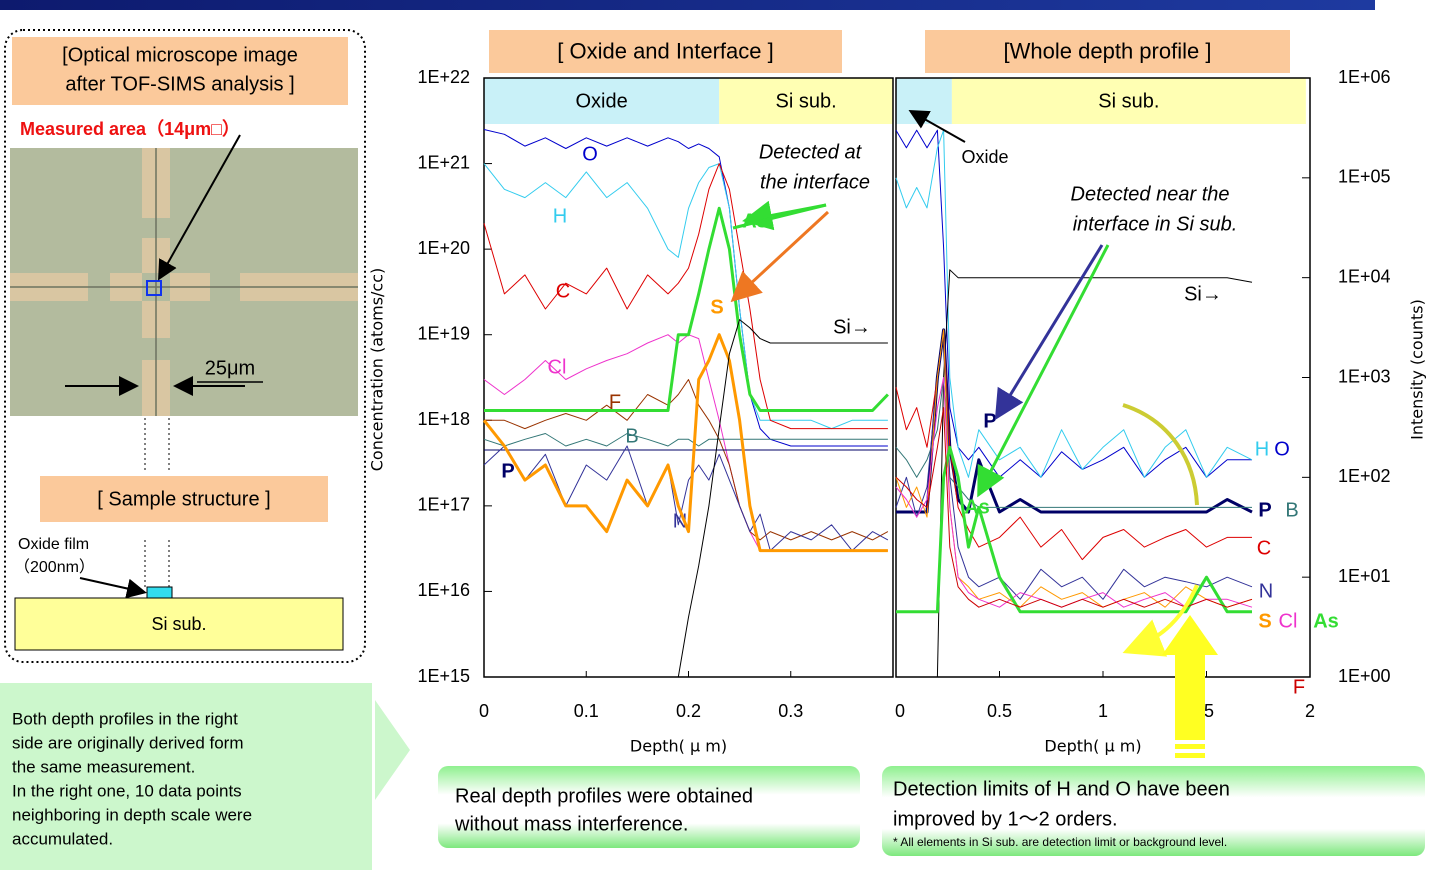 Image resolution: width=1435 pixels, height=870 pixels. What do you see at coordinates (1364, 676) in the screenshot?
I see `y-tick-label: 1E+00` at bounding box center [1364, 676].